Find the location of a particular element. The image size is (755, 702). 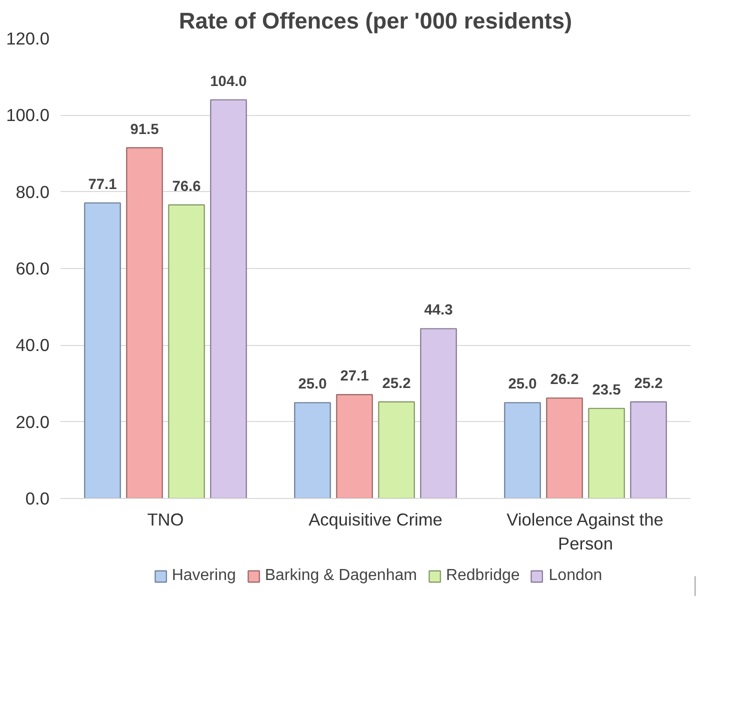

y-tick-label: 80.0 is located at coordinates (33, 192).